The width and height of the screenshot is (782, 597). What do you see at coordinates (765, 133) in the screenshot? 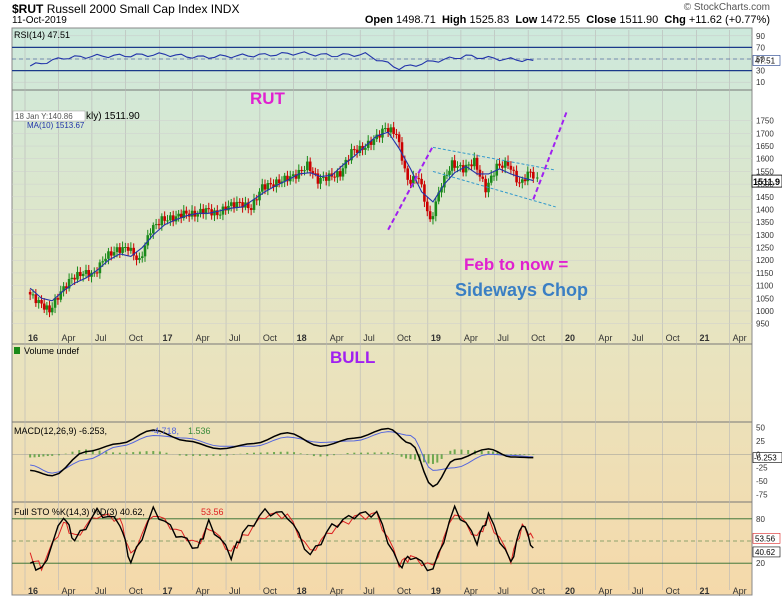
I see `price-tick-label: 1700` at bounding box center [765, 133].